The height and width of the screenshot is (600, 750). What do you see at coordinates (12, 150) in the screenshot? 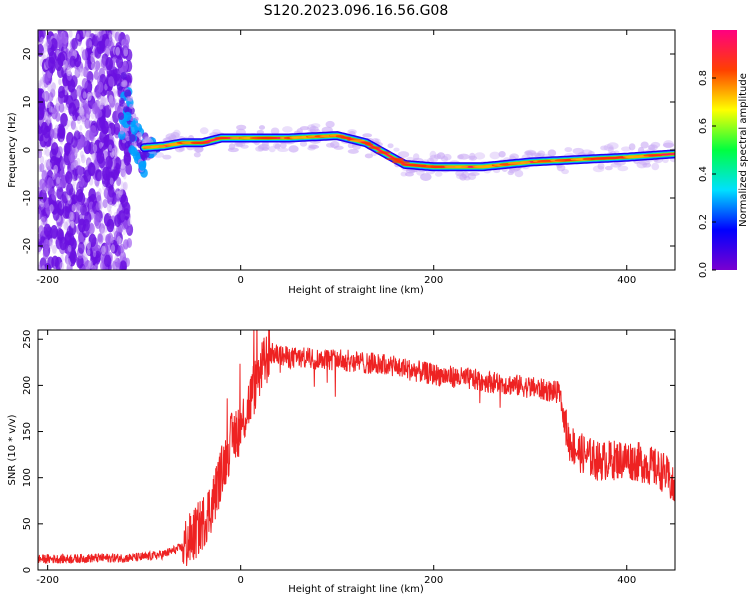
I see `spectrogram-y-label: Frequency (Hz)` at bounding box center [12, 150].